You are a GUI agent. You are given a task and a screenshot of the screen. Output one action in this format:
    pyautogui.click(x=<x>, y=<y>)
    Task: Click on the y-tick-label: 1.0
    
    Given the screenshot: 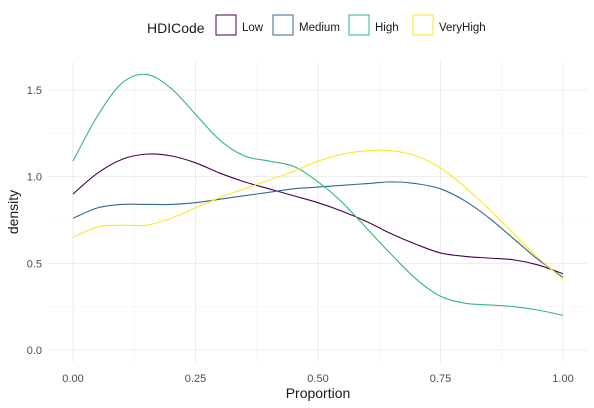 What is the action you would take?
    pyautogui.click(x=34, y=178)
    